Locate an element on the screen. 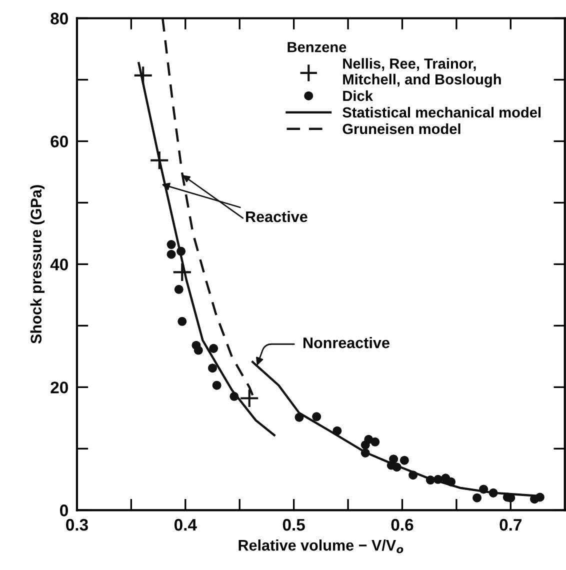 The width and height of the screenshot is (566, 570). legend-title: Benzene is located at coordinates (317, 47).